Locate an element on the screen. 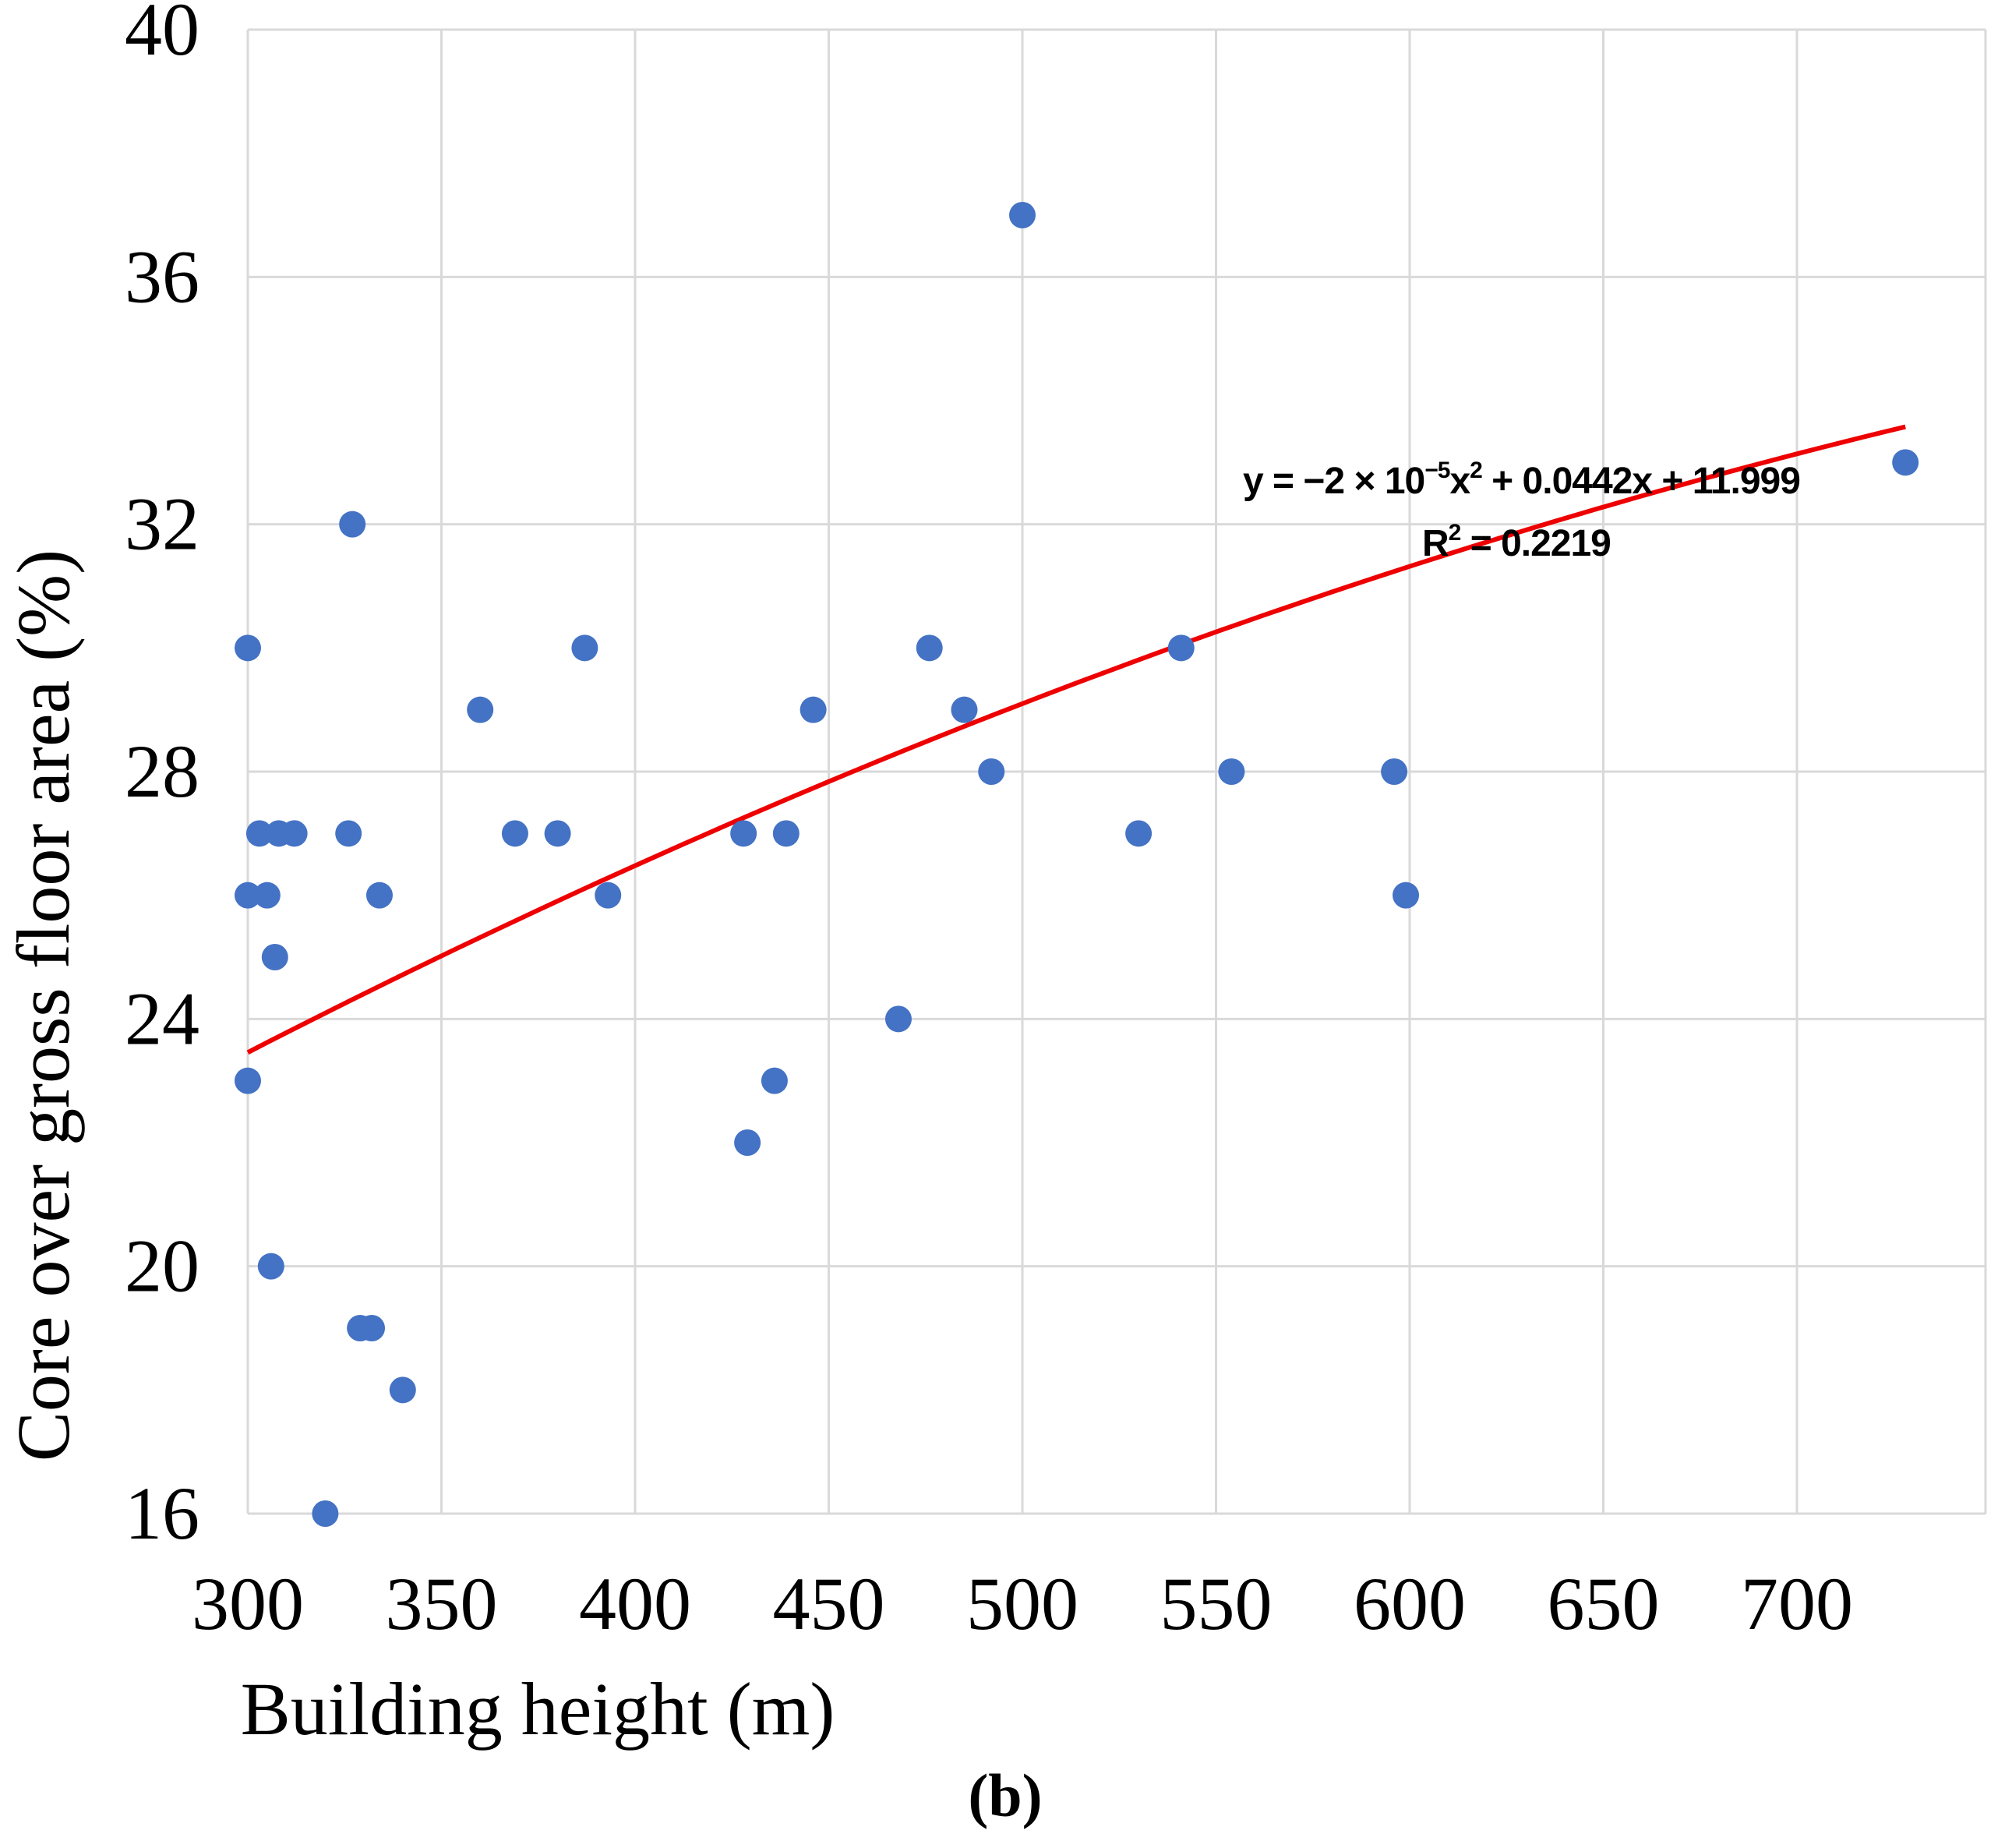 This screenshot has height=1848, width=1998. x-tick-label: 650 is located at coordinates (1604, 1603).